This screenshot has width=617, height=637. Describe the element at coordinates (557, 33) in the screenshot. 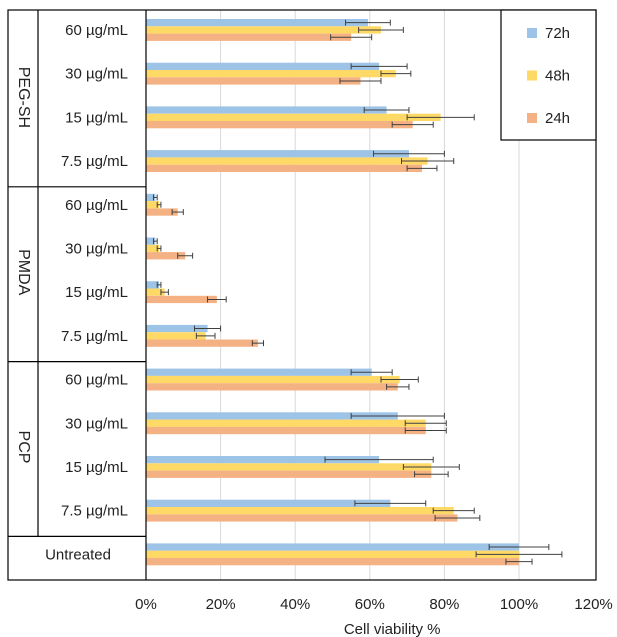

I see `legend-label: 72h` at that location.